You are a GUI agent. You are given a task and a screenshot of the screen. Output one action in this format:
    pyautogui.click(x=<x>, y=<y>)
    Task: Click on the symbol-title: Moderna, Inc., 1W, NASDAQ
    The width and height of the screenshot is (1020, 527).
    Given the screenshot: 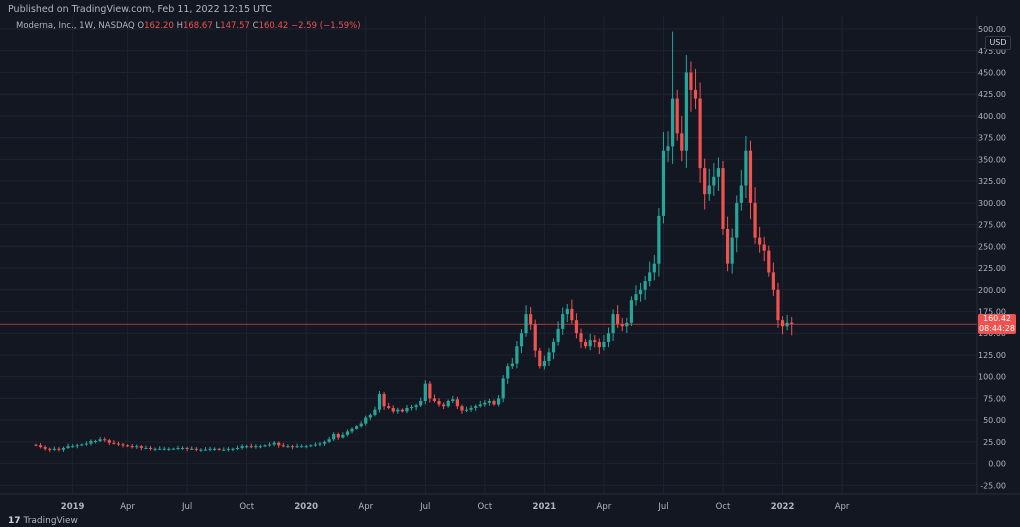 What is the action you would take?
    pyautogui.click(x=75, y=26)
    